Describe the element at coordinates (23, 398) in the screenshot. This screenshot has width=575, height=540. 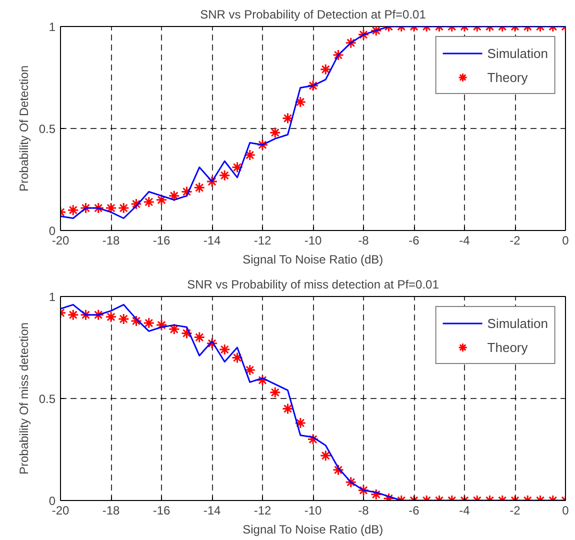
I see `y-axis-title: Probability Of miss detection` at that location.